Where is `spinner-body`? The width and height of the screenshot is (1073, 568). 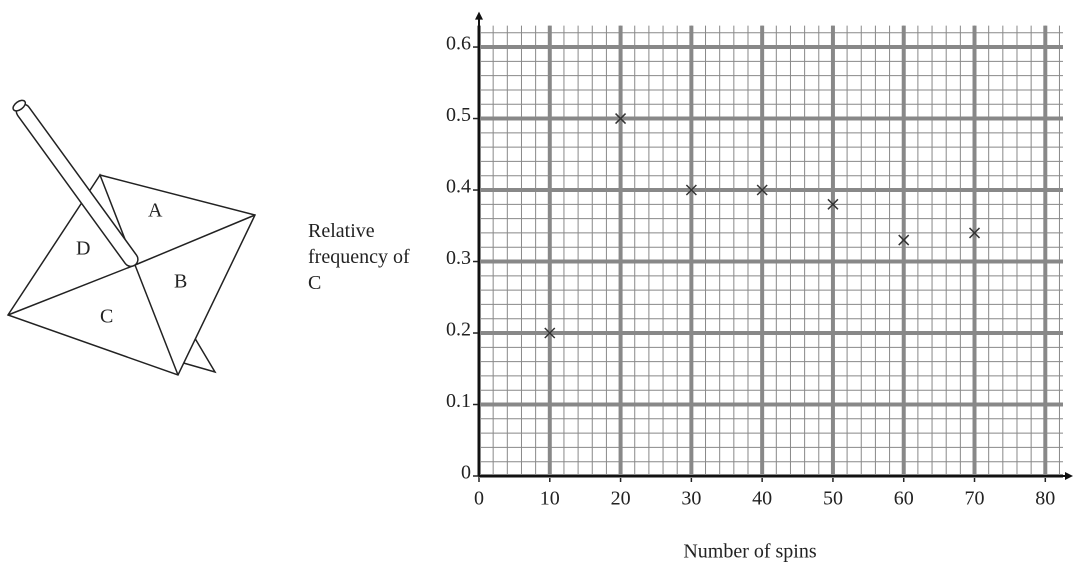
spinner-body is located at coordinates (131, 275).